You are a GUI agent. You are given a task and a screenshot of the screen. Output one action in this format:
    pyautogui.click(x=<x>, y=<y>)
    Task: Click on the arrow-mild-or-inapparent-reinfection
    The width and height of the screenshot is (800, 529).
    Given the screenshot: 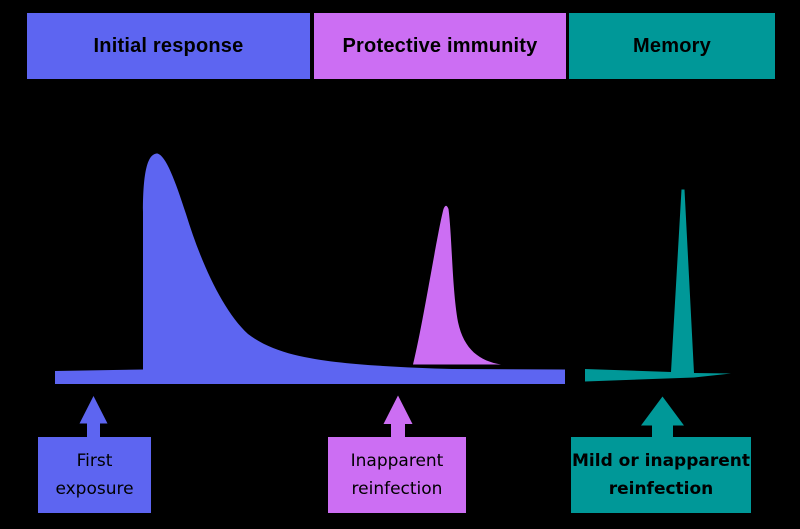 What is the action you would take?
    pyautogui.click(x=662, y=417)
    